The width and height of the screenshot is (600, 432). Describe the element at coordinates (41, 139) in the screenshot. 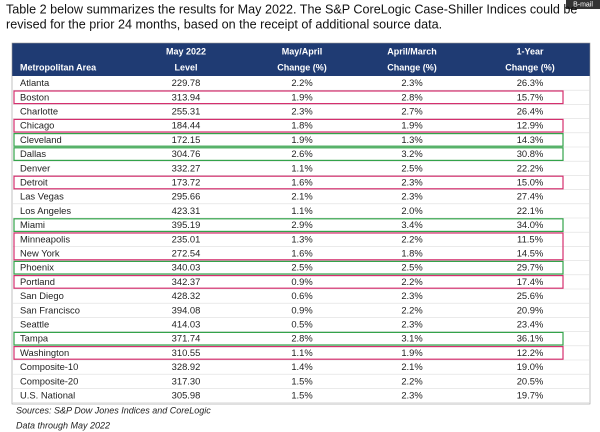

I see `row-label: Cleveland` at that location.